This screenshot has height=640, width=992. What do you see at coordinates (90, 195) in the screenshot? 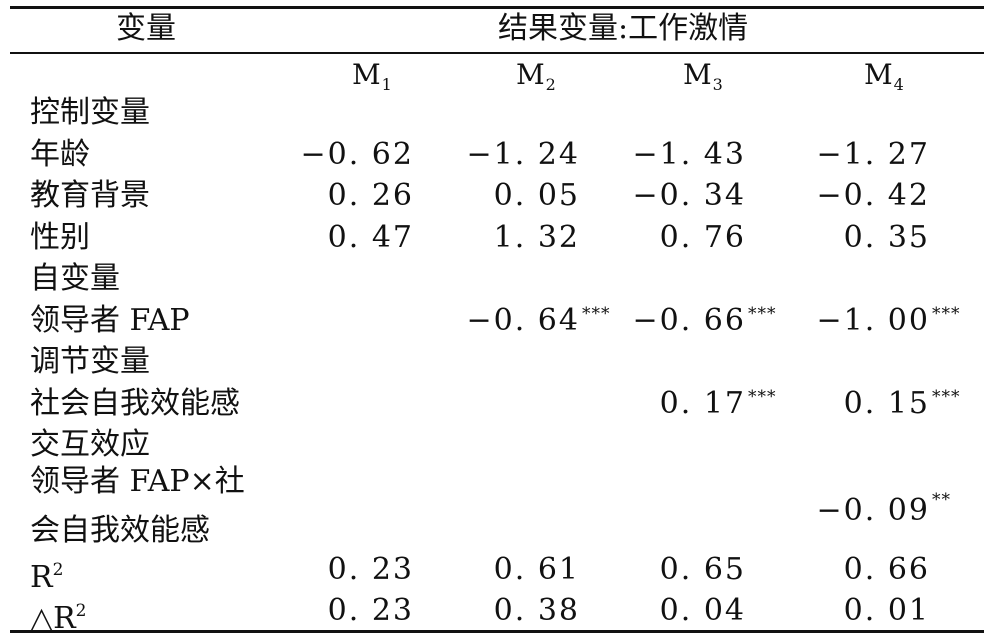
I see `row-label-education: 教育背景` at bounding box center [90, 195].